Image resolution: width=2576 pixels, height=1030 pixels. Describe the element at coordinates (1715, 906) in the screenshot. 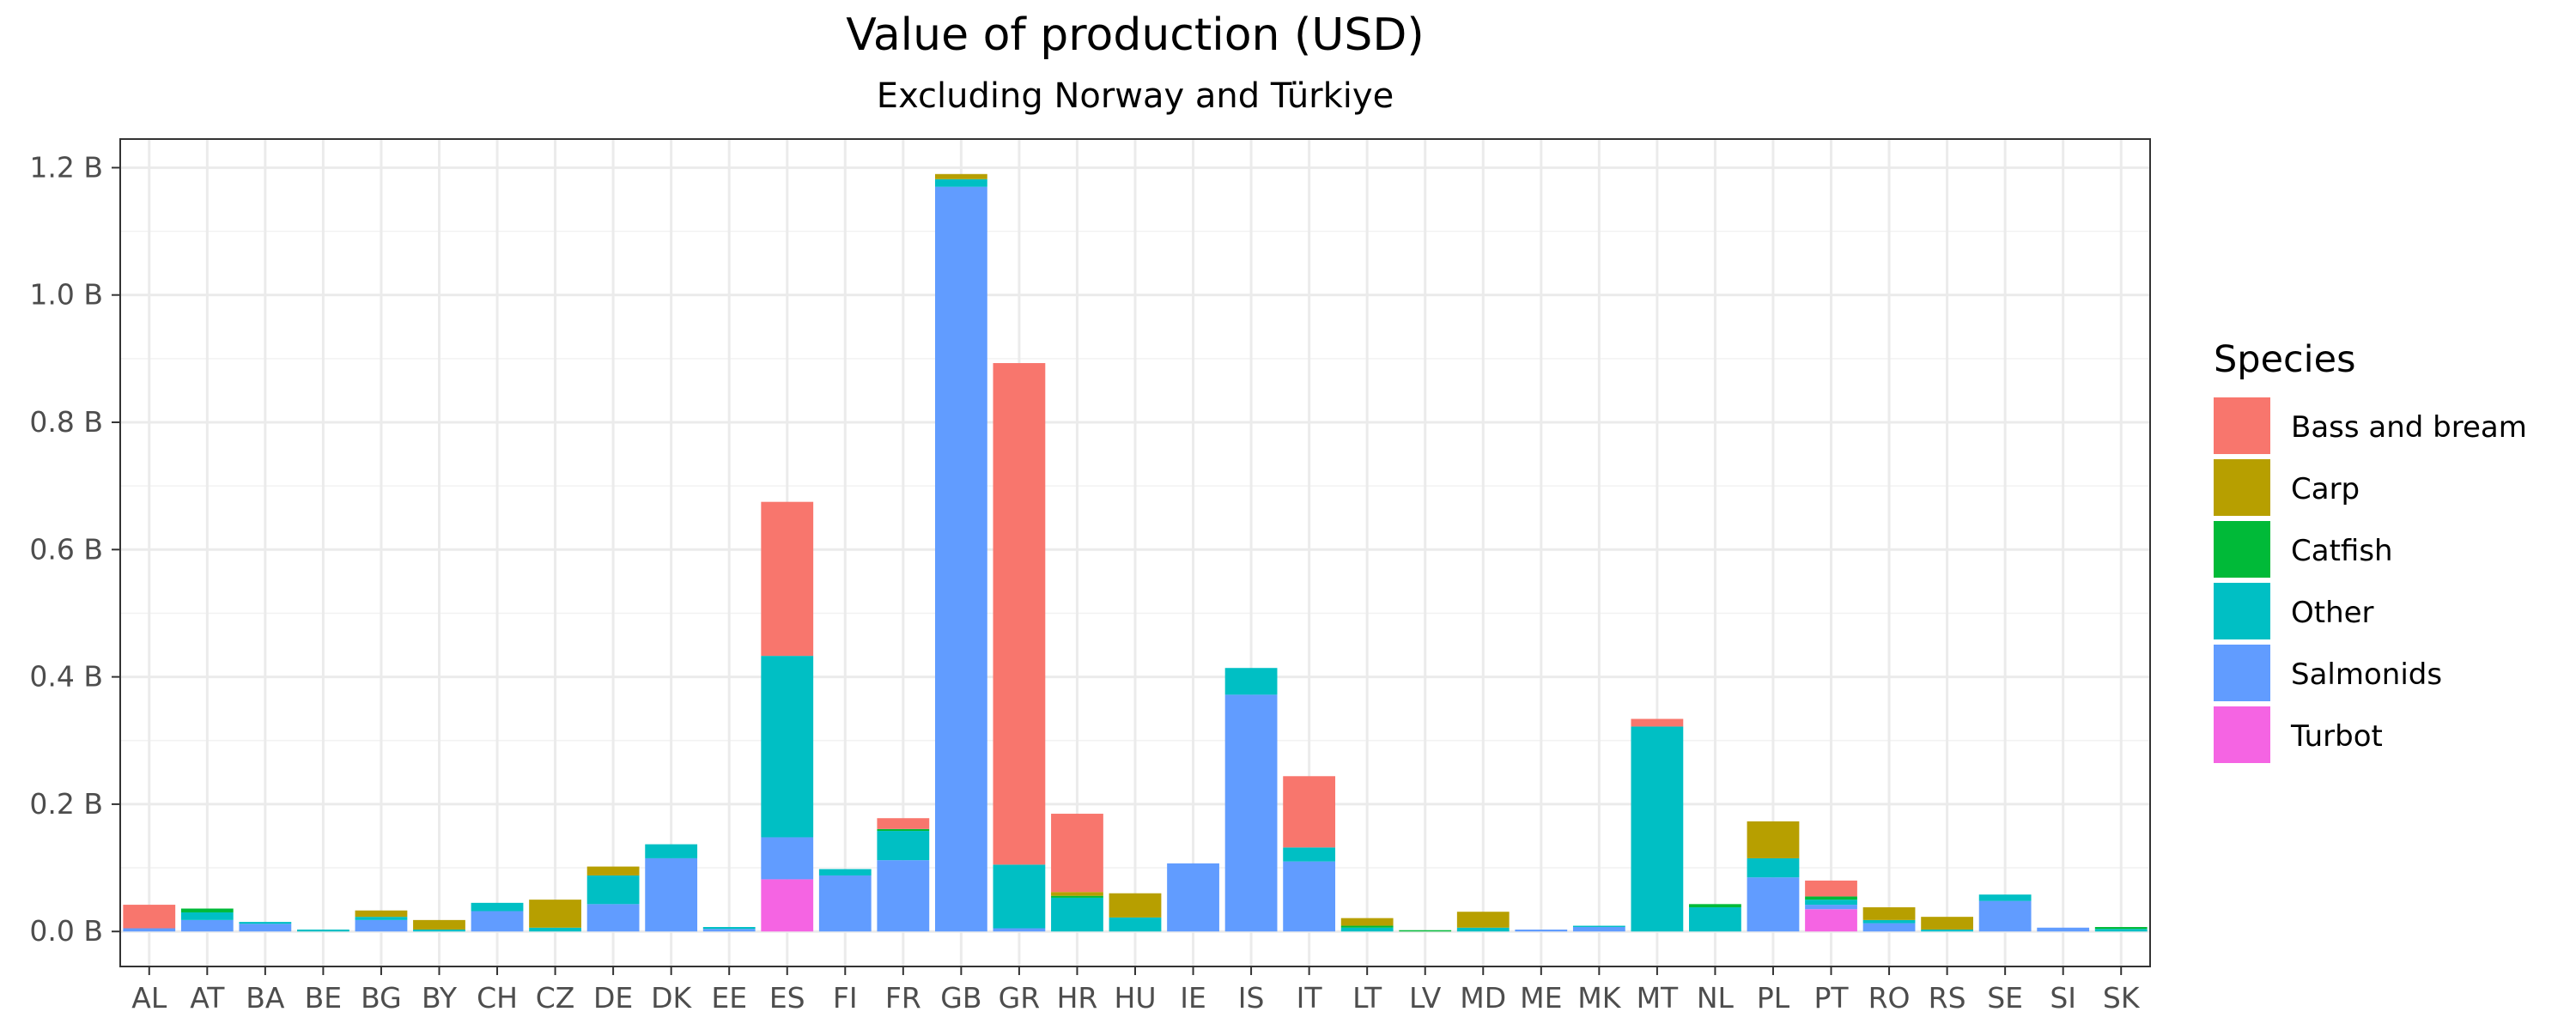

I see `bar-segment-NL-catfish` at that location.